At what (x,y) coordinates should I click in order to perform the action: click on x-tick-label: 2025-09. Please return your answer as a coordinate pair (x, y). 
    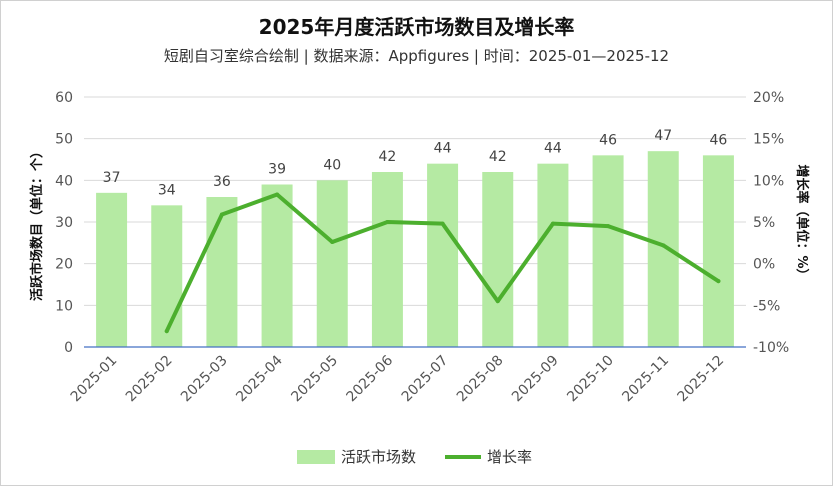
    Looking at the image, I should click on (535, 379).